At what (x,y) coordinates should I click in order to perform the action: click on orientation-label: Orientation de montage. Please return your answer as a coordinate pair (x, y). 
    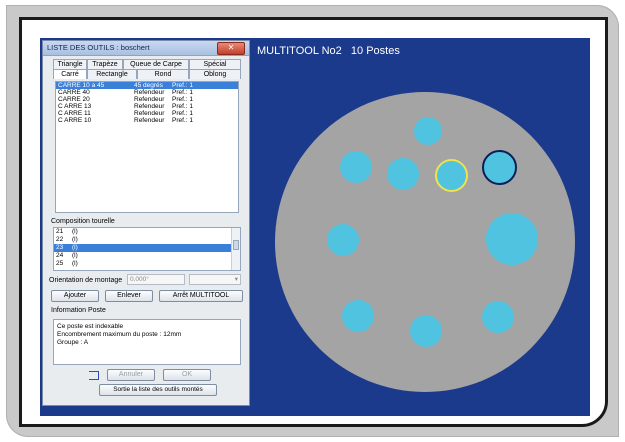
    Looking at the image, I should click on (86, 280).